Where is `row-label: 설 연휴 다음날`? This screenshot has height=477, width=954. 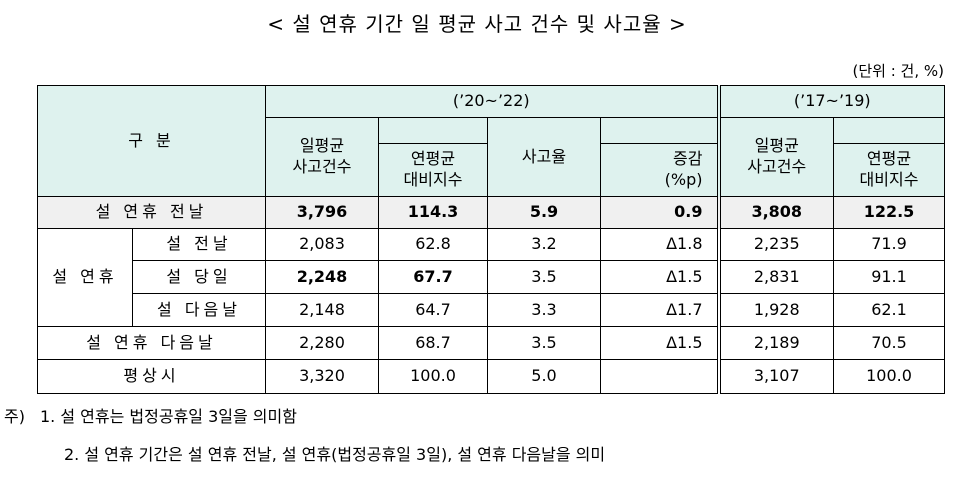
row-label: 설 연휴 다음날 is located at coordinates (151, 343).